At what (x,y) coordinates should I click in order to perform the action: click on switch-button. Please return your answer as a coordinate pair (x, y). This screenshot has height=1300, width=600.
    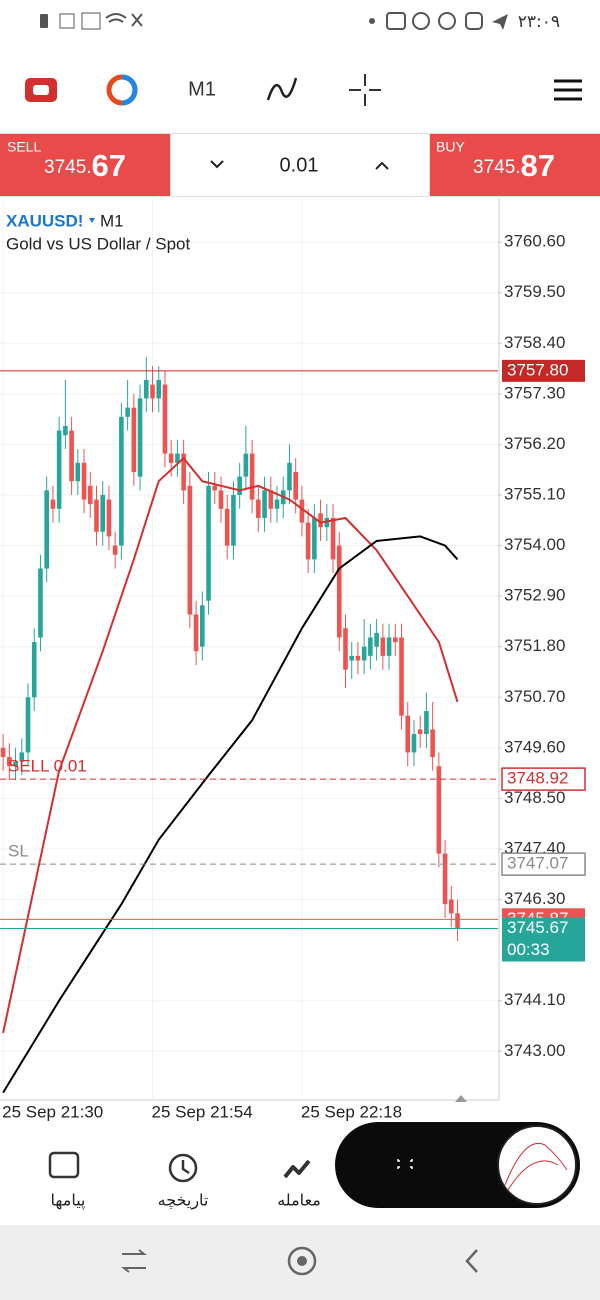
    Looking at the image, I should click on (134, 1261).